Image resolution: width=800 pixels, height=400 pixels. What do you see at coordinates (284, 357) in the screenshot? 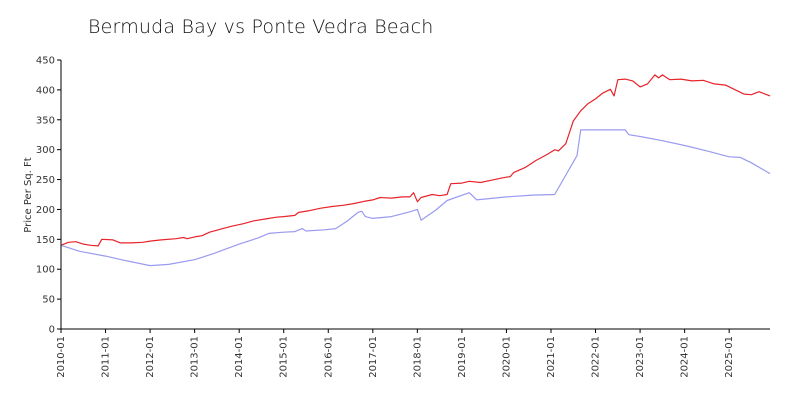
I see `x-tick-label-5: 2015-01` at bounding box center [284, 357].